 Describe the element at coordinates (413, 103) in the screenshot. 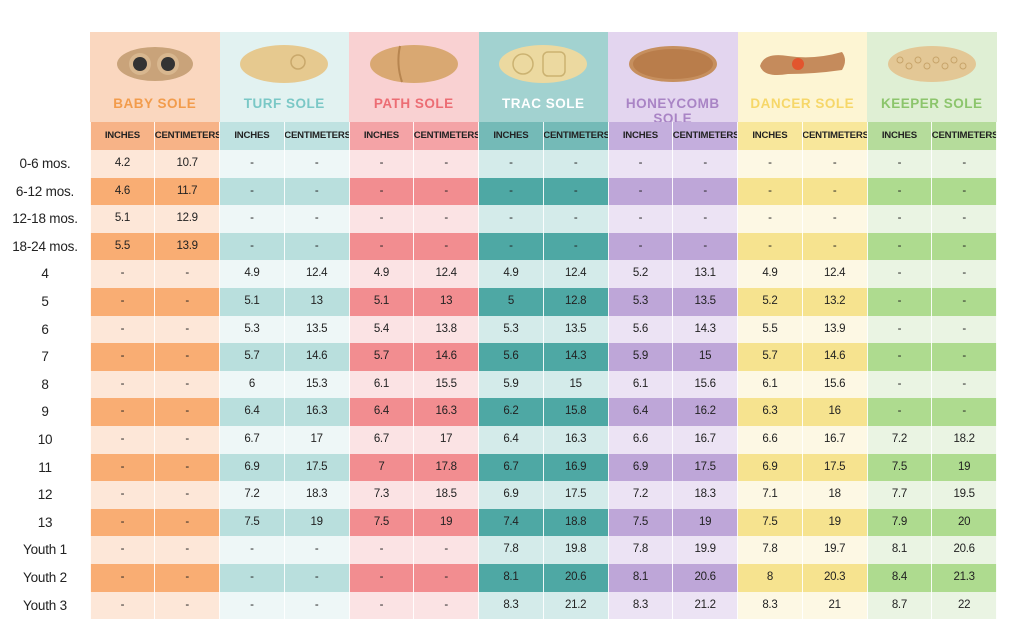

I see `sole-name: PATH SOLE` at that location.